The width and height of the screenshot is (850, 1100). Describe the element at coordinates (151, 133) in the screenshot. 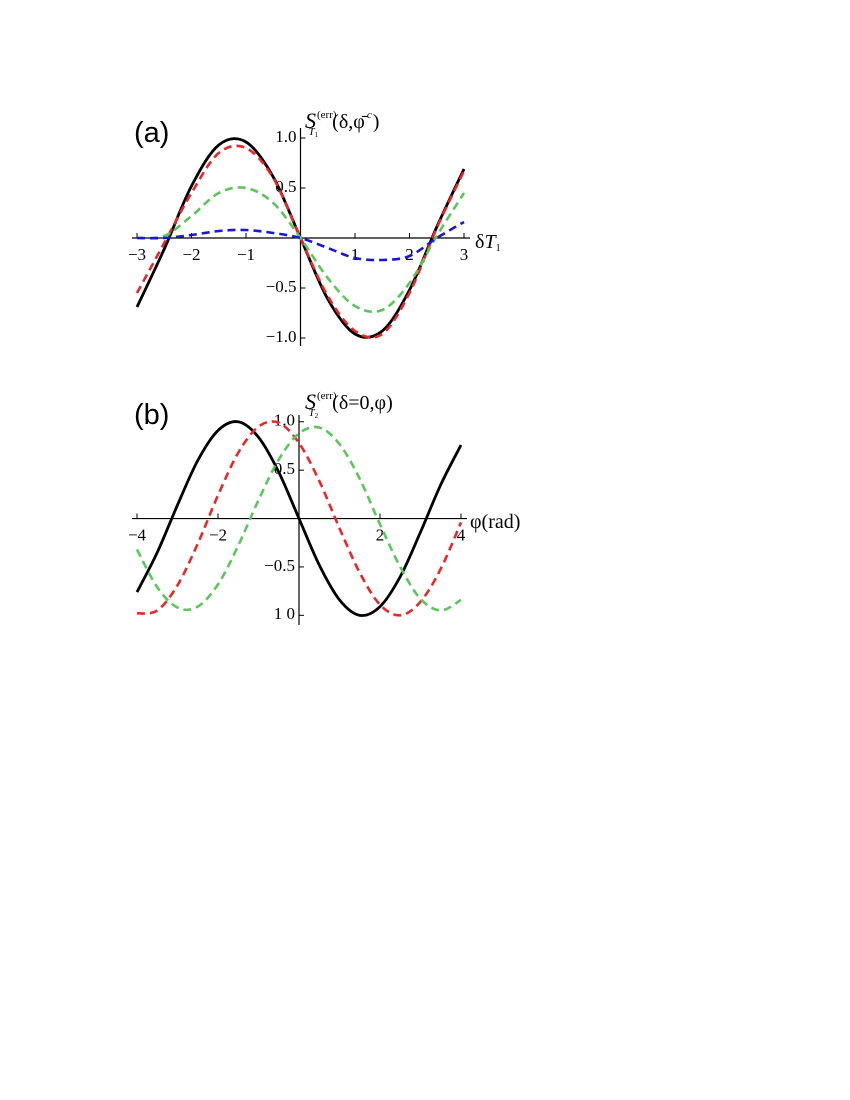

I see `panel-label: (a)` at that location.